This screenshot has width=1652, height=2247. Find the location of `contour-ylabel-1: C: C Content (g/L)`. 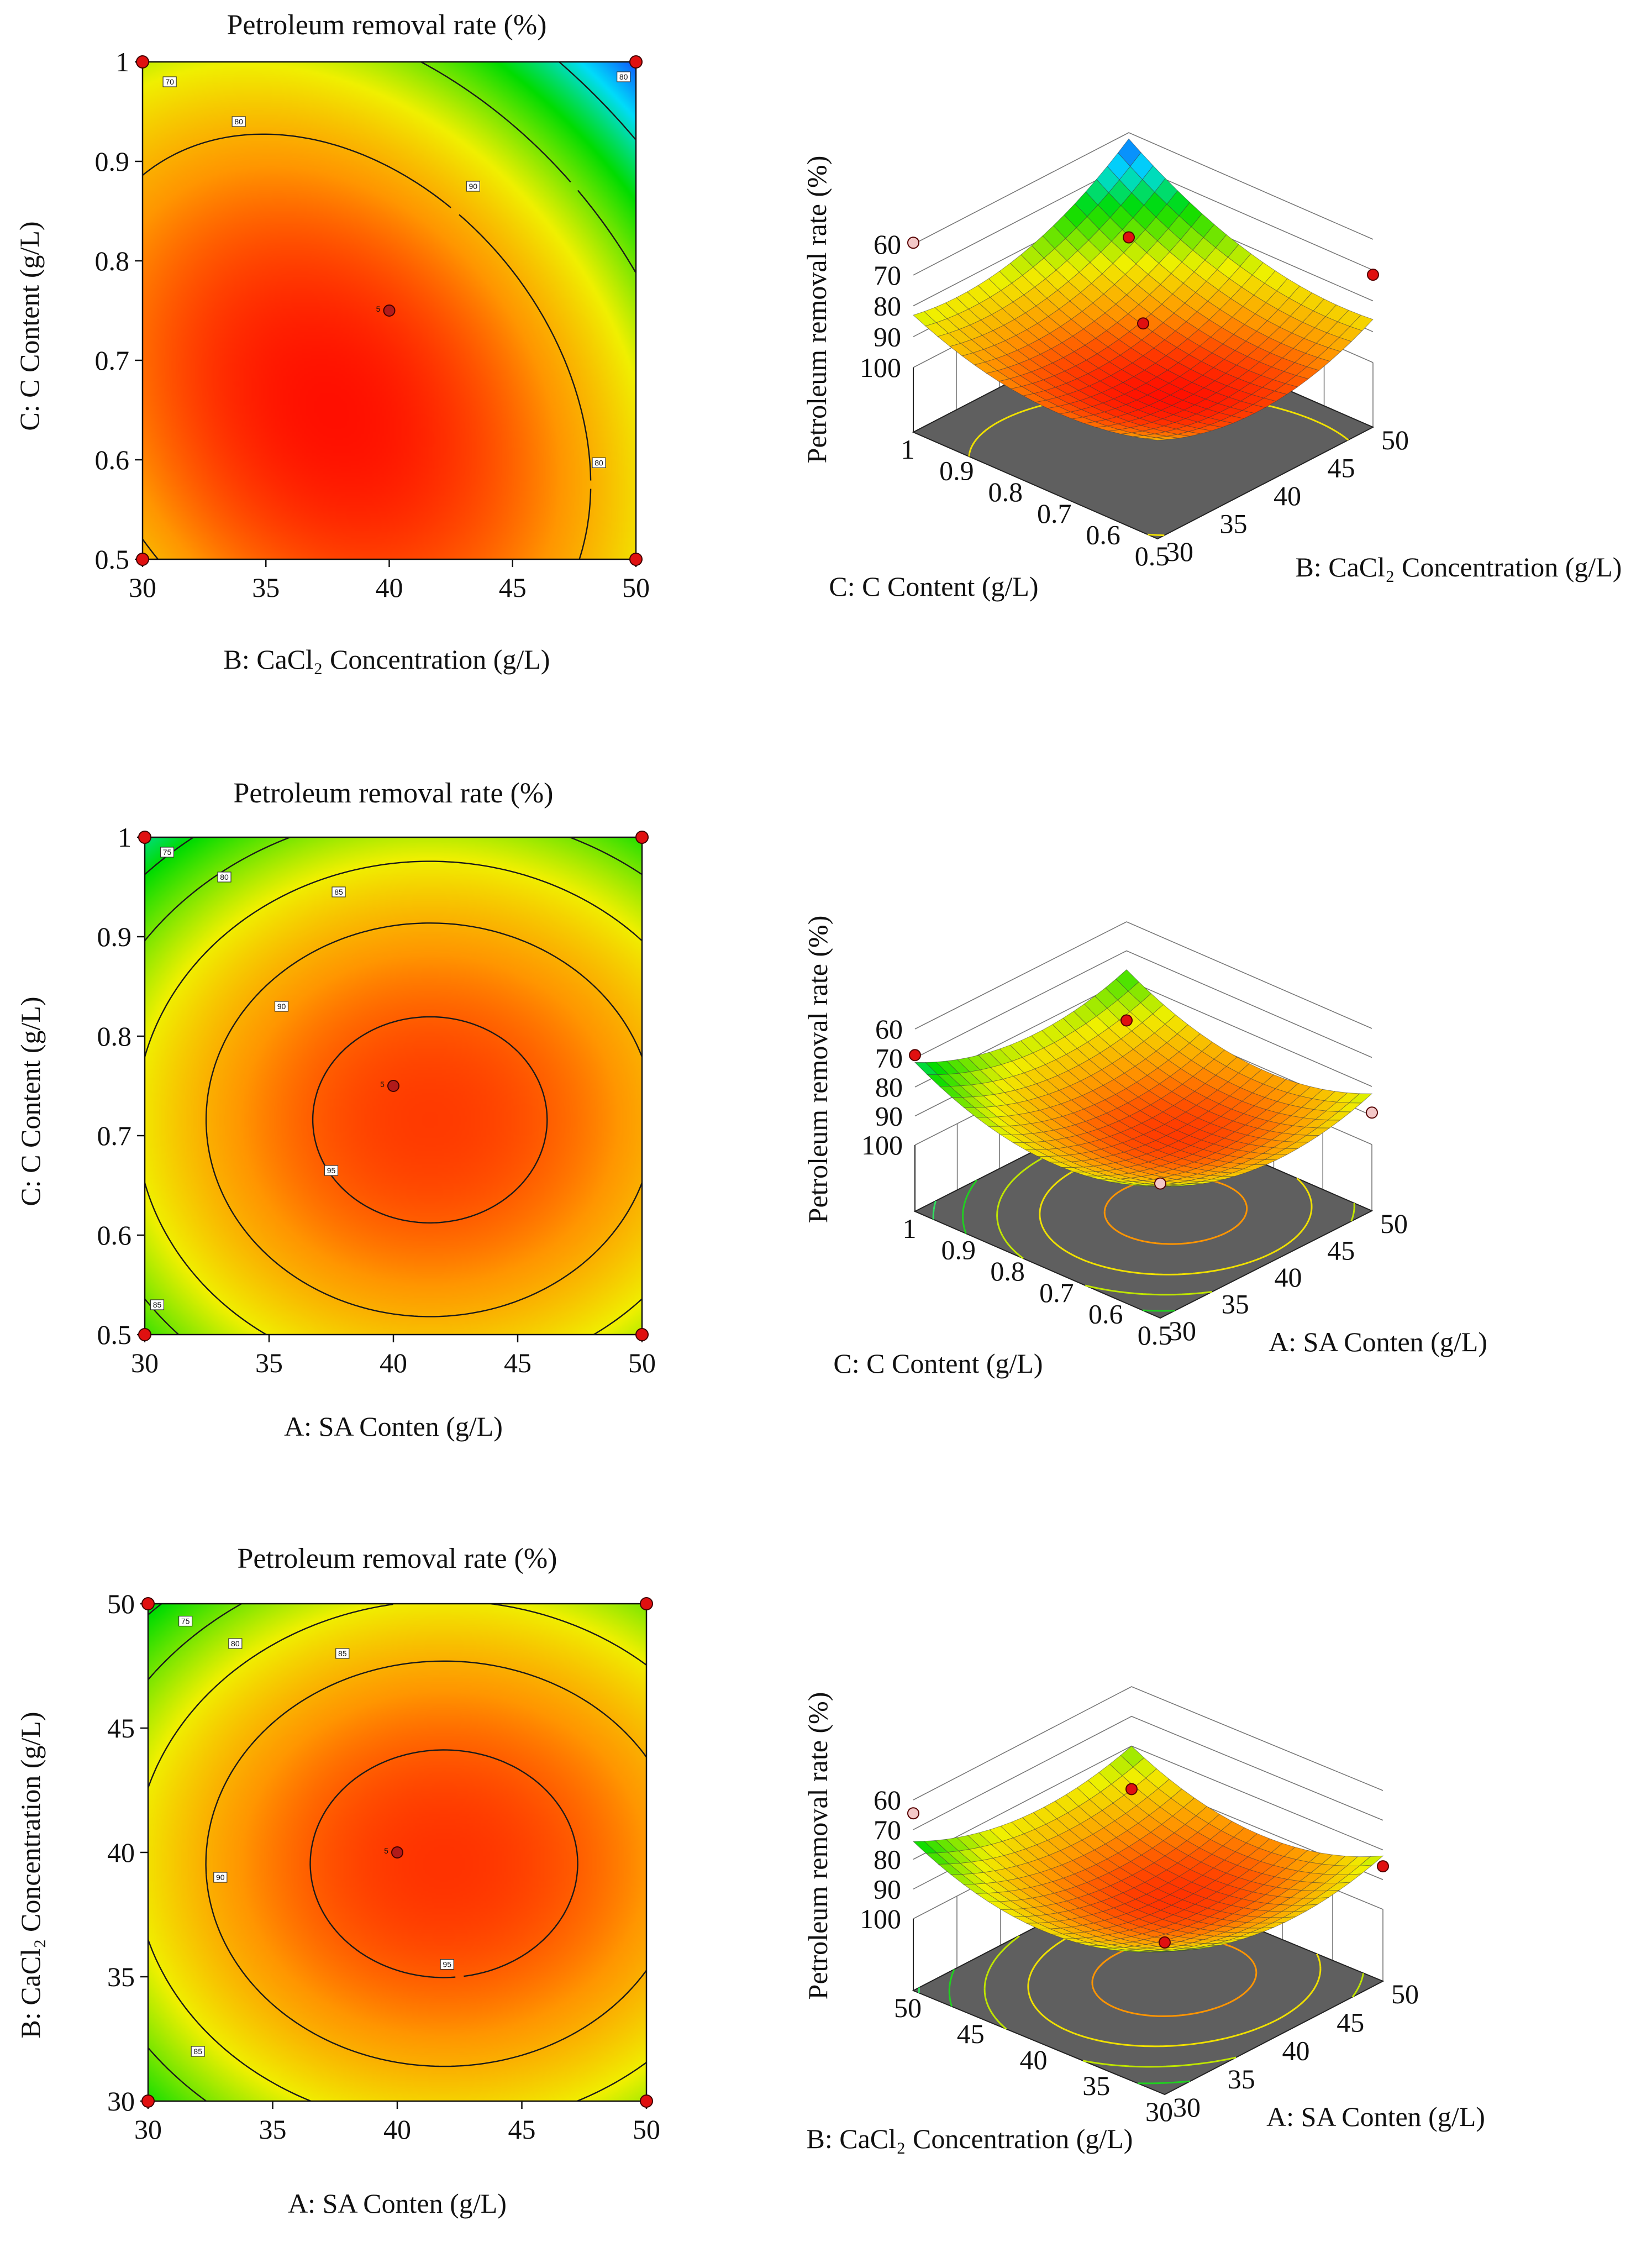

contour-ylabel-1: C: C Content (g/L) is located at coordinates (29, 326).